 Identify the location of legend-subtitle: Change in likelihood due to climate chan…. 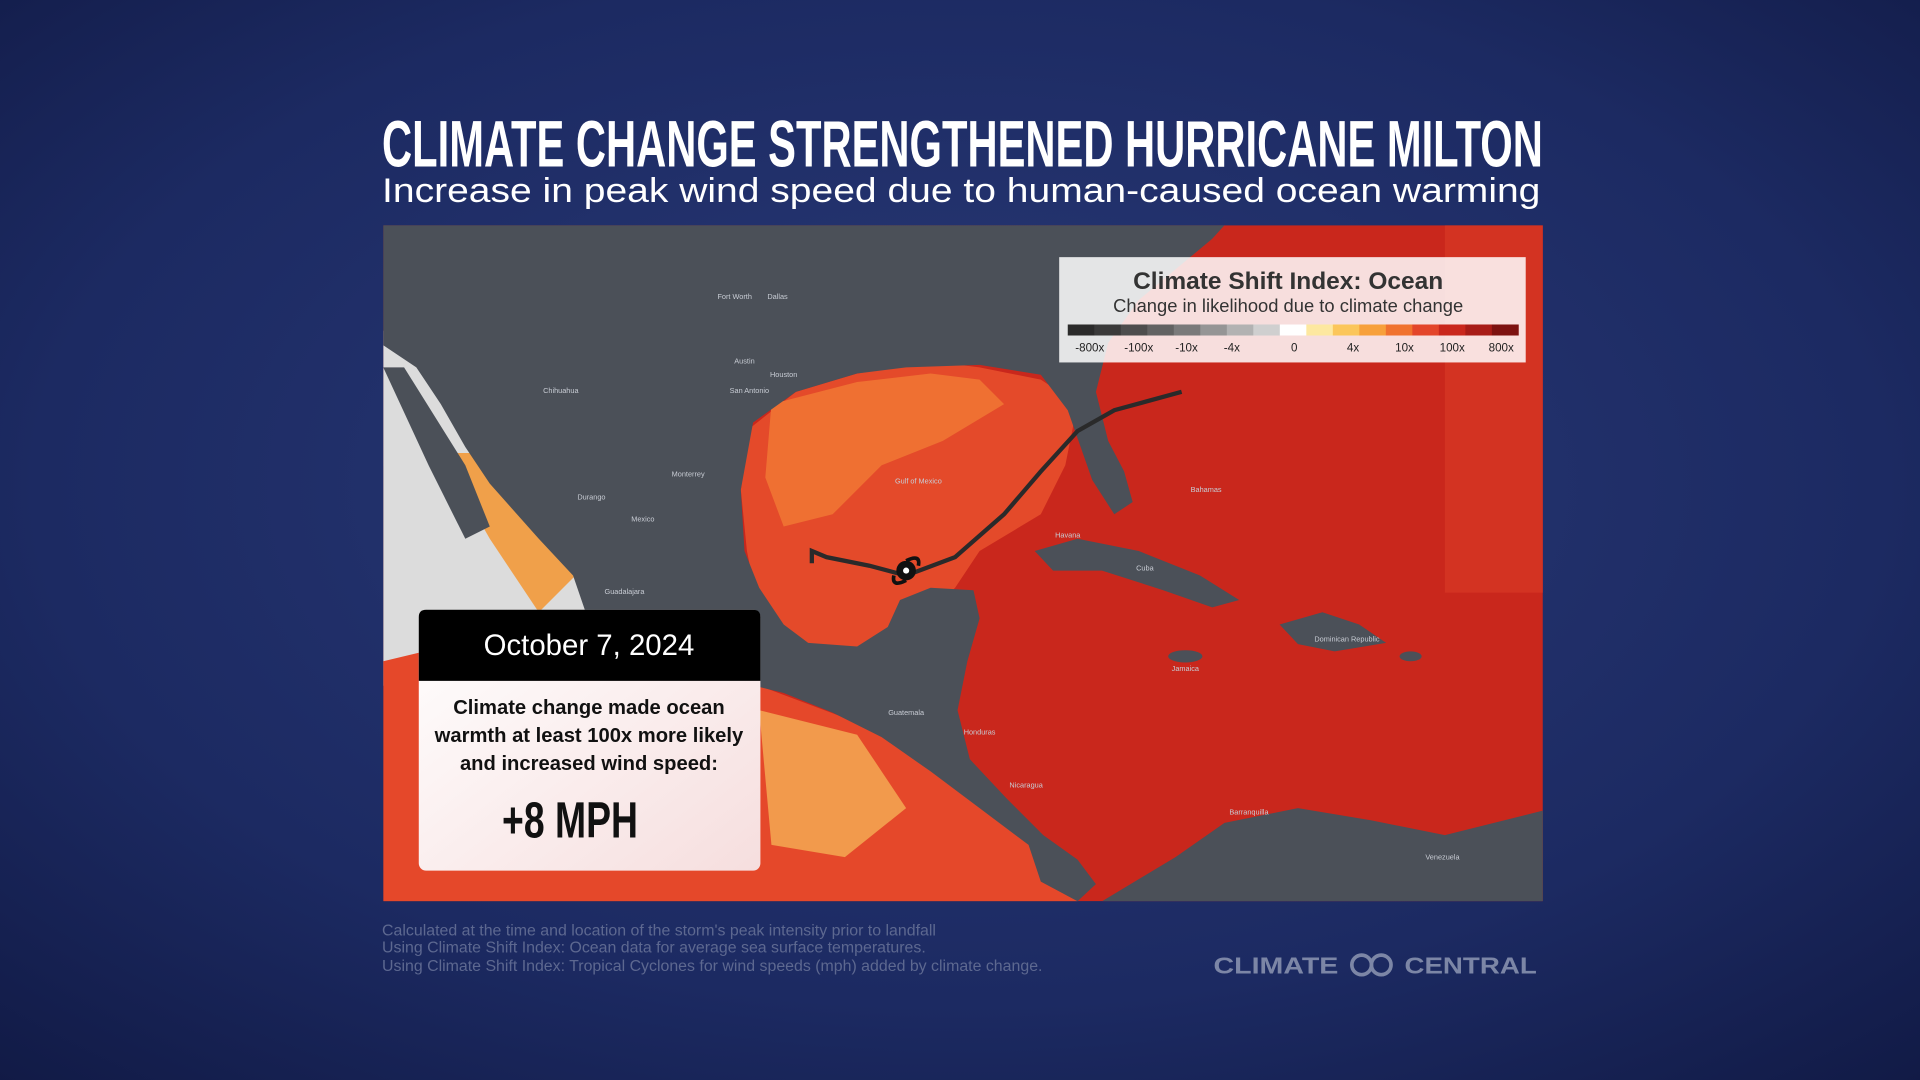
(1288, 305).